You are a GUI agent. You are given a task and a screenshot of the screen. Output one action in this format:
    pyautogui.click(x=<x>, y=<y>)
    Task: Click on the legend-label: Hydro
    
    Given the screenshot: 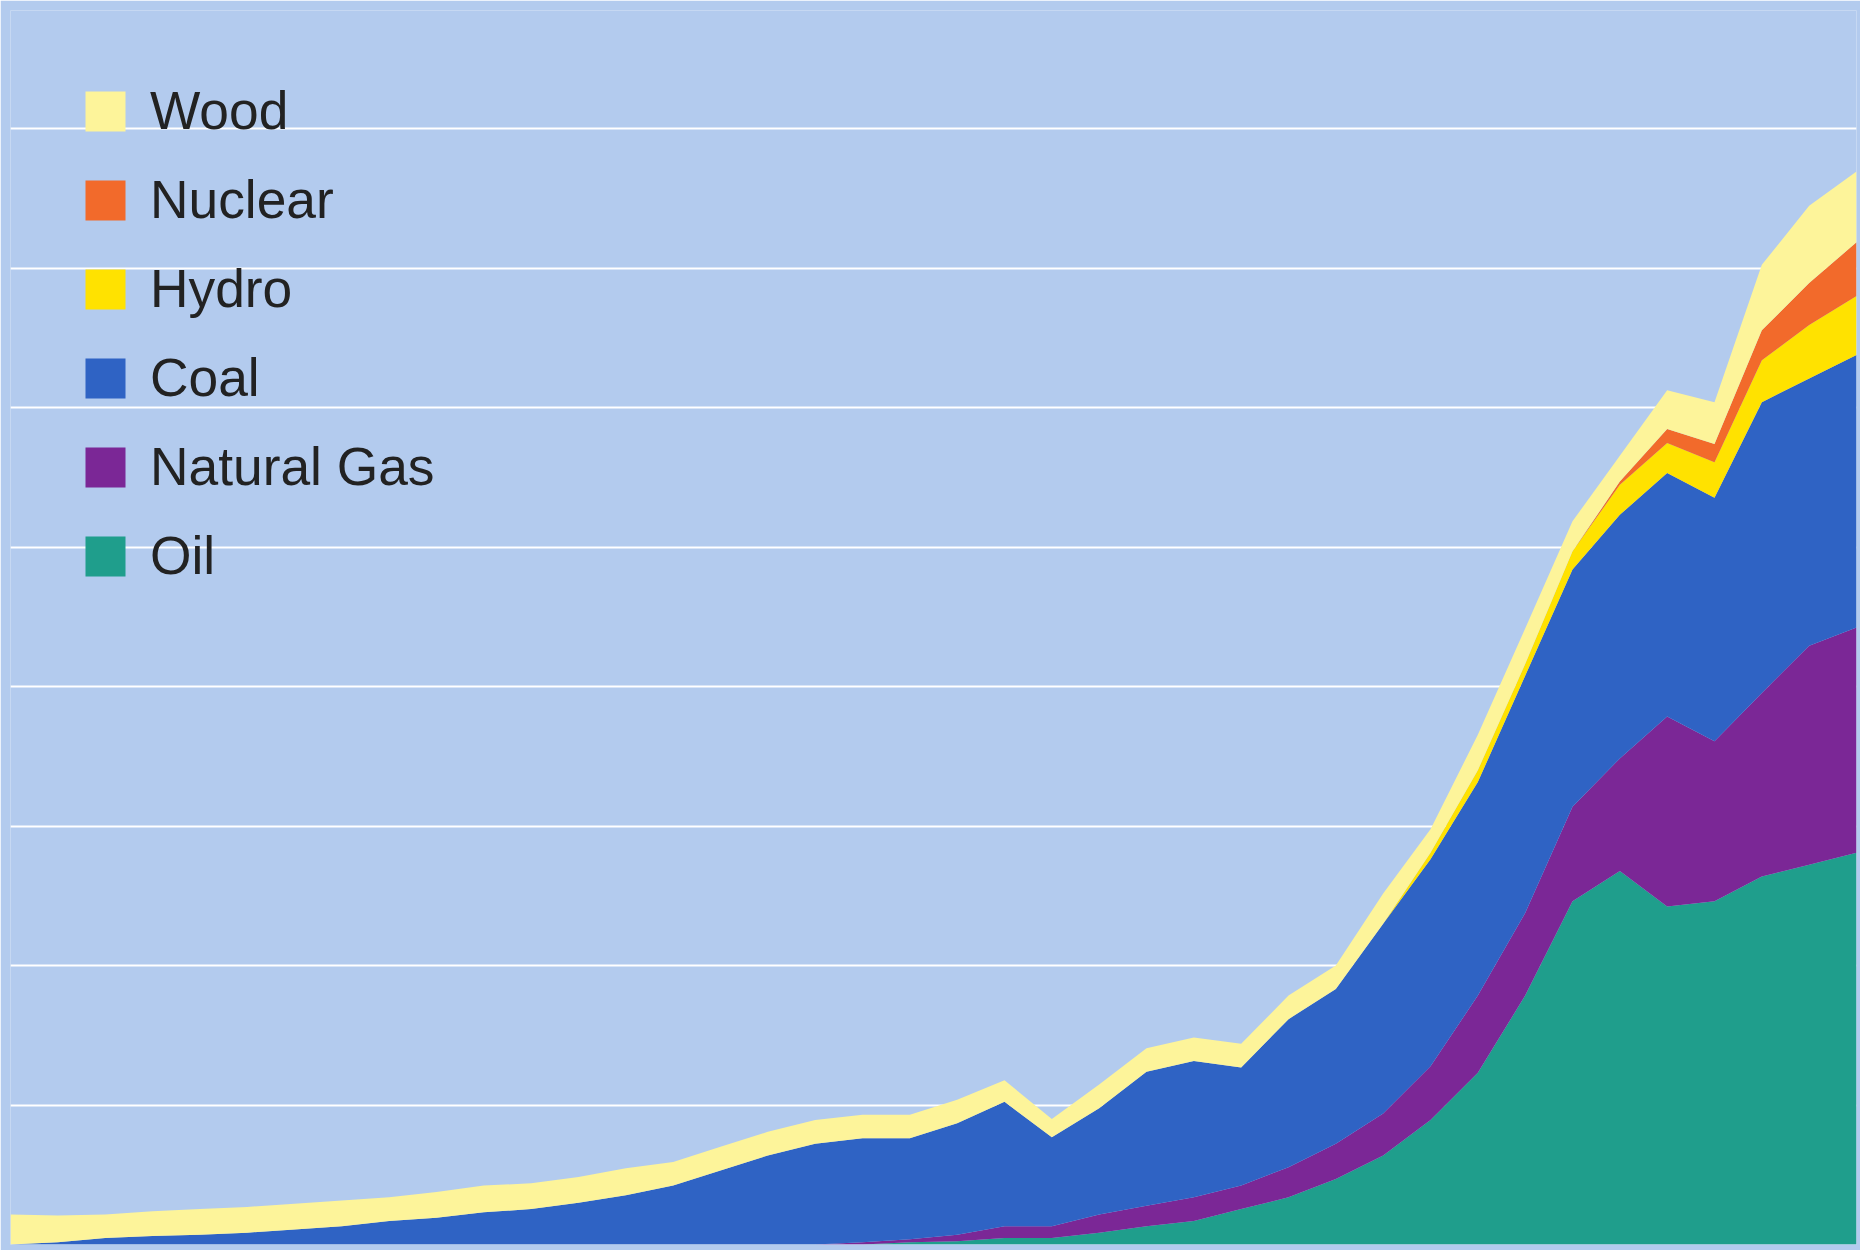 What is the action you would take?
    pyautogui.click(x=221, y=288)
    